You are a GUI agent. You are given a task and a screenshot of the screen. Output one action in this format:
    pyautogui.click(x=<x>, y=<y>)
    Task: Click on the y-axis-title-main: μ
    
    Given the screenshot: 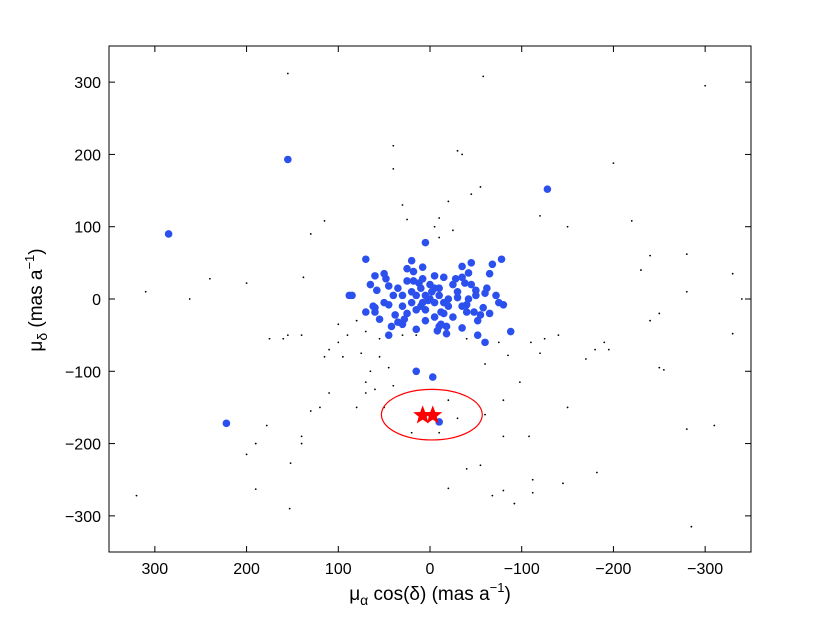 What is the action you would take?
    pyautogui.click(x=36, y=346)
    